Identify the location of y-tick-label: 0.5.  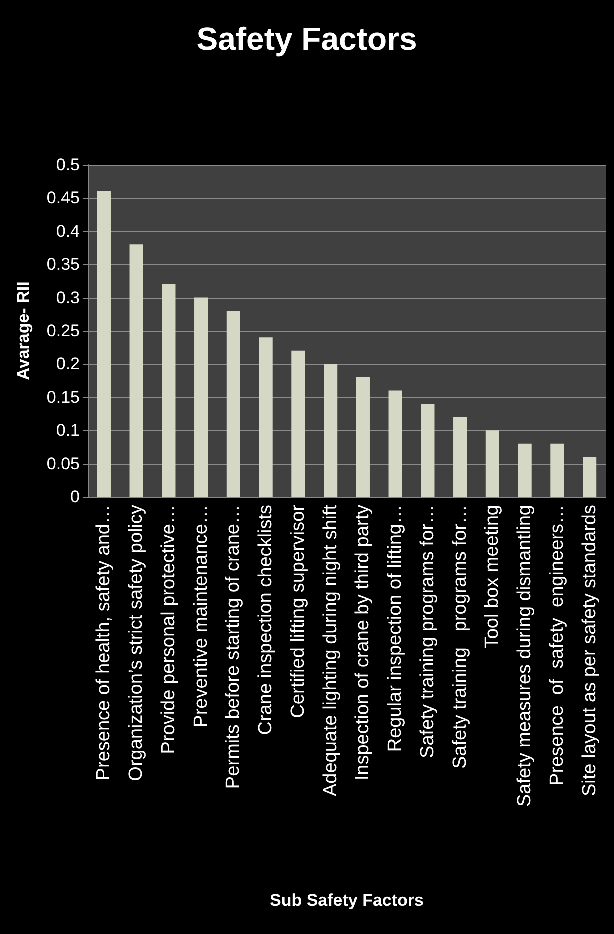
(68, 165).